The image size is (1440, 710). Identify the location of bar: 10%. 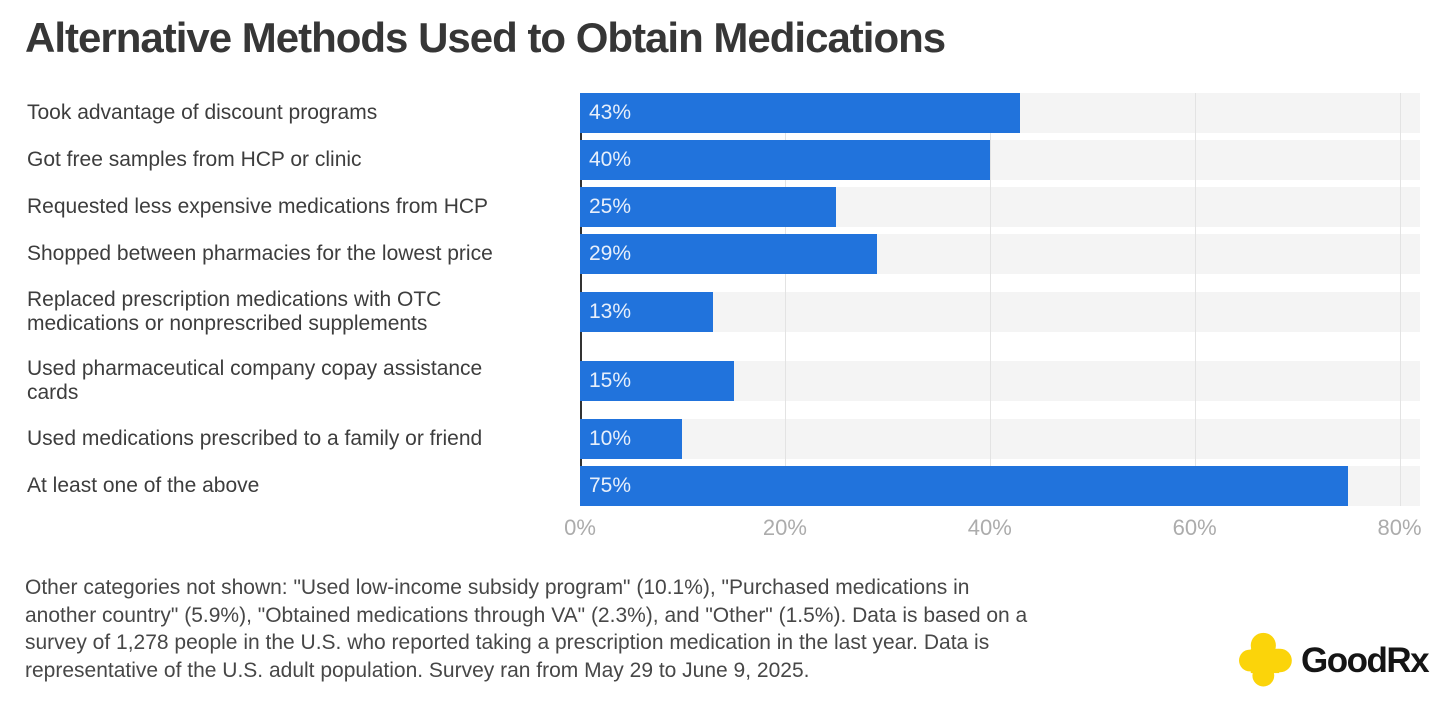
(631, 439).